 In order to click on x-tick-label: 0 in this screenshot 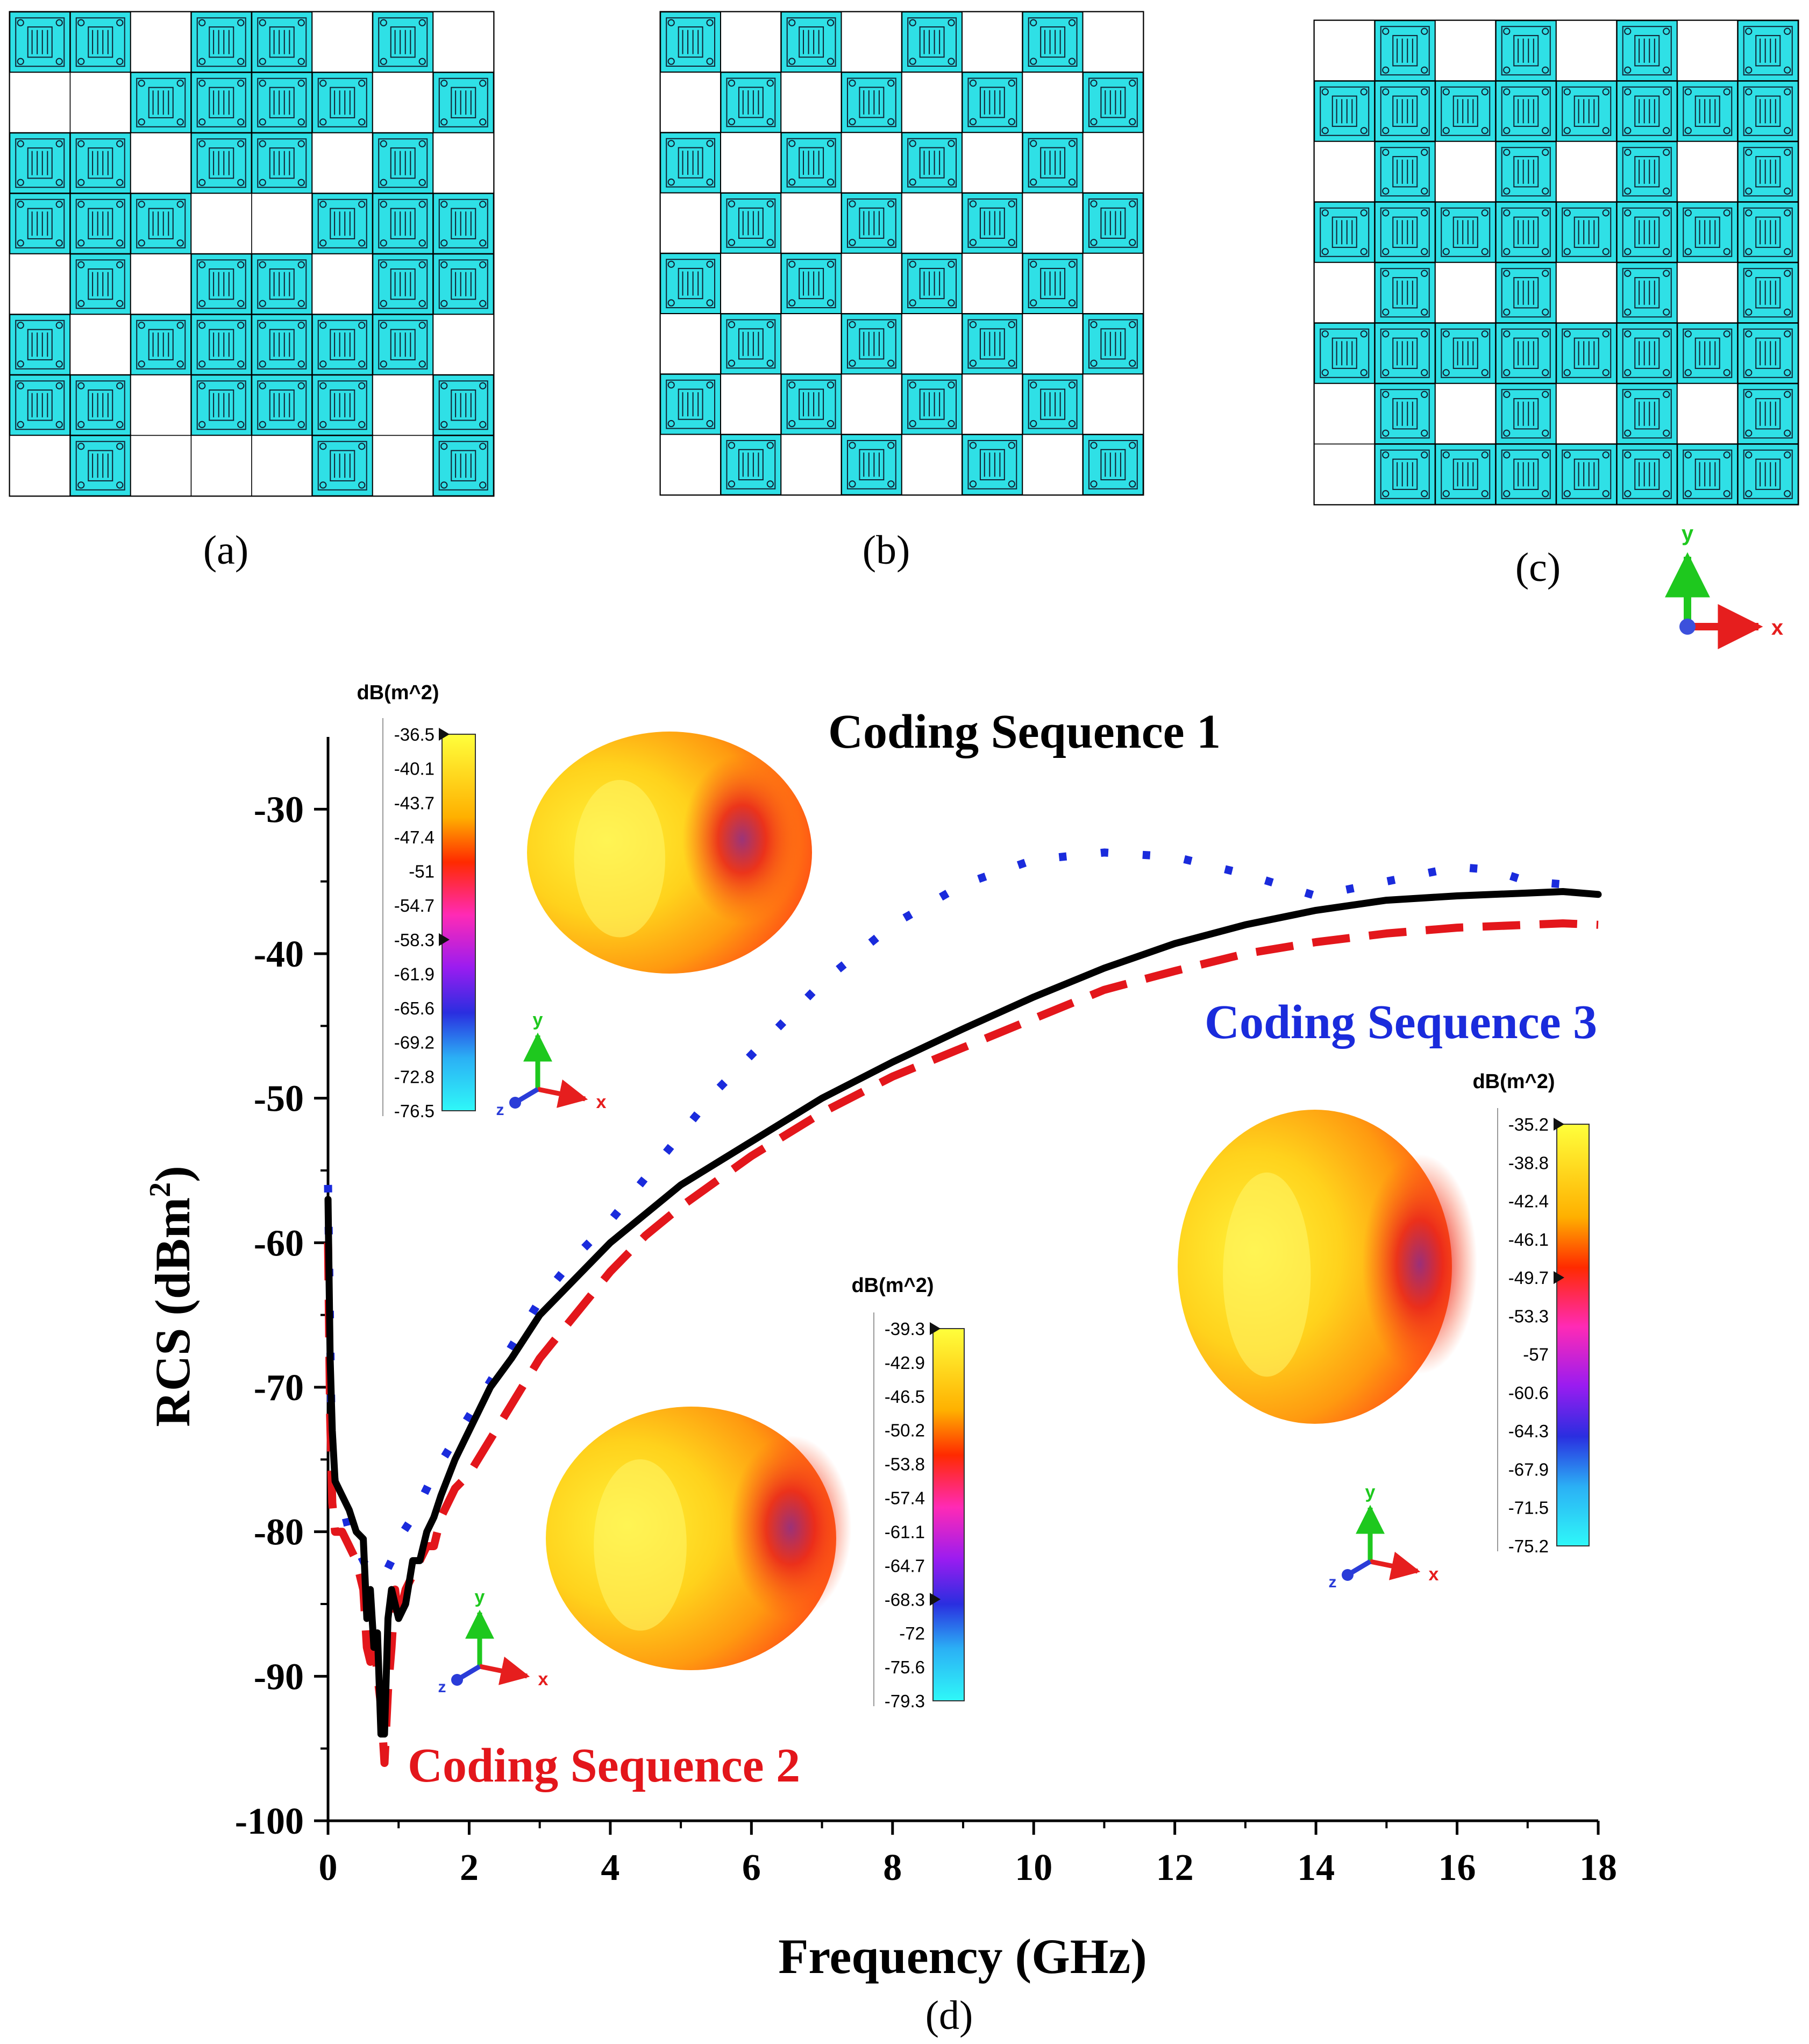, I will do `click(328, 1868)`.